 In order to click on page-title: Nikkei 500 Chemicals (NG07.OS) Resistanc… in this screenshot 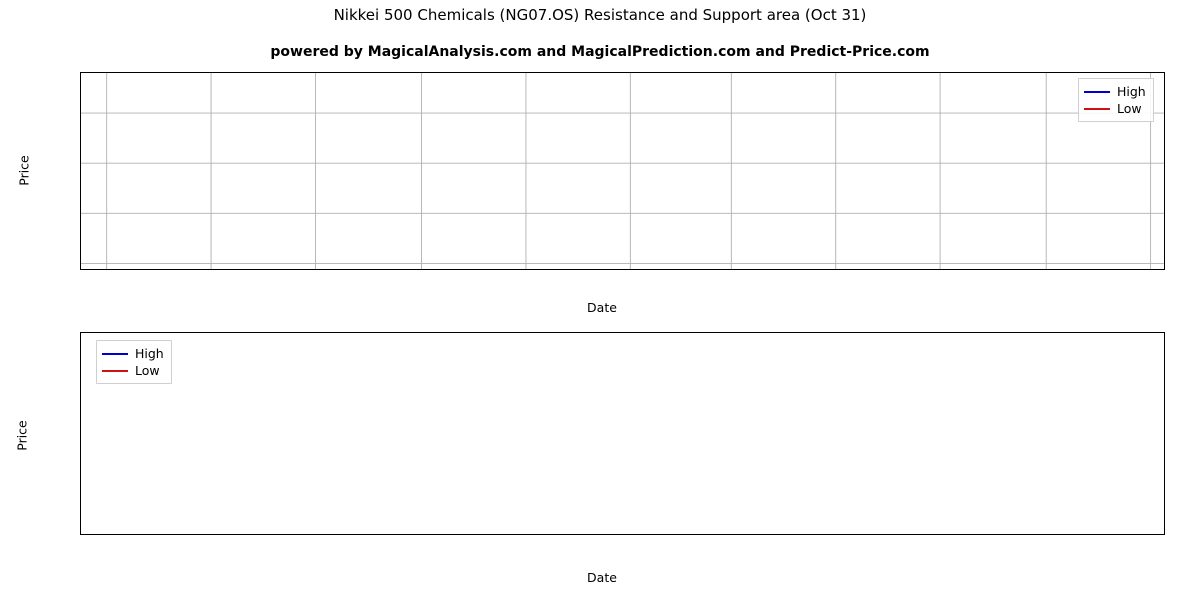, I will do `click(600, 15)`.